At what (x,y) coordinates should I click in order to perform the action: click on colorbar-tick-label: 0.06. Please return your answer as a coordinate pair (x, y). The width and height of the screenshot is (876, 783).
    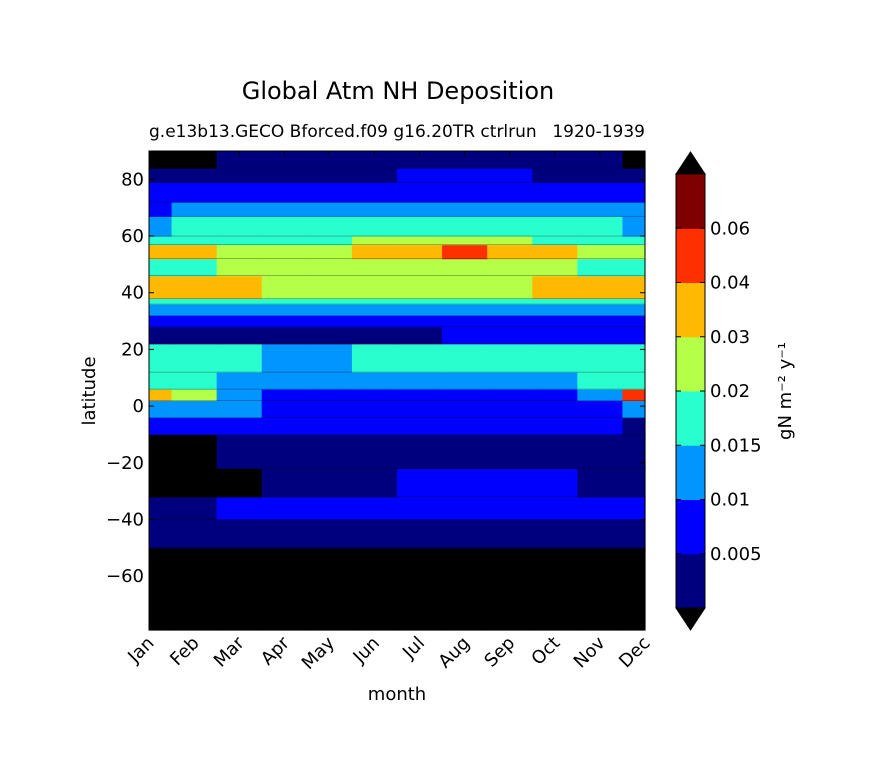
    Looking at the image, I should click on (730, 228).